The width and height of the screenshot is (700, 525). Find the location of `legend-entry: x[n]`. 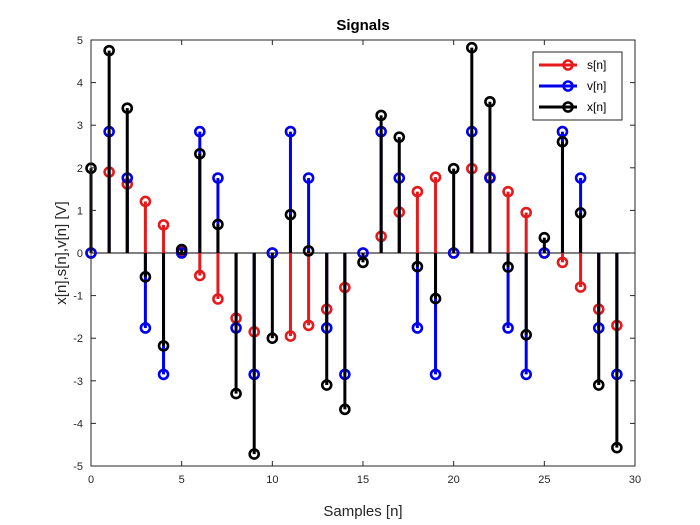

legend-entry: x[n] is located at coordinates (572, 107).